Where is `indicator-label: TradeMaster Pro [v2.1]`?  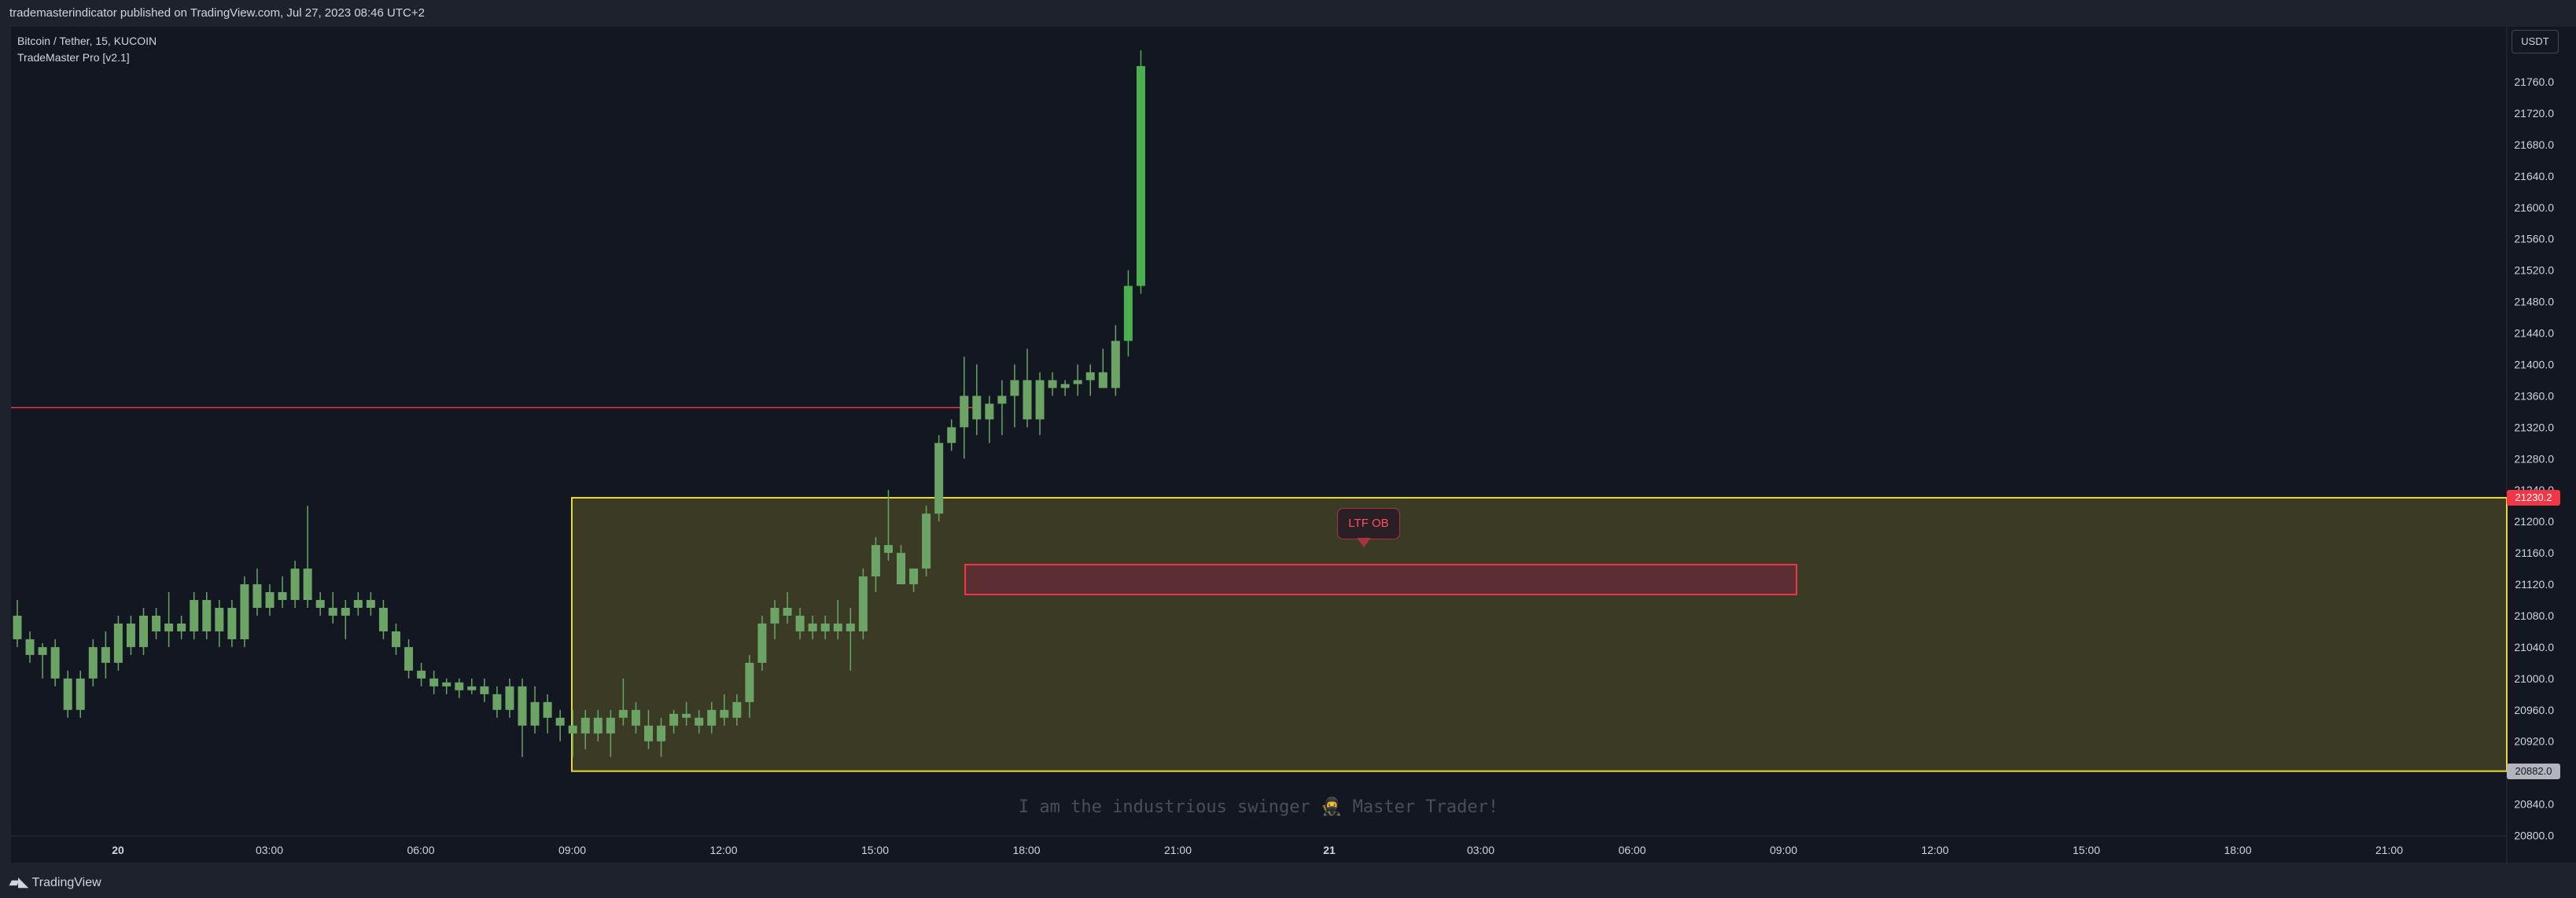
indicator-label: TradeMaster Pro [v2.1] is located at coordinates (73, 57).